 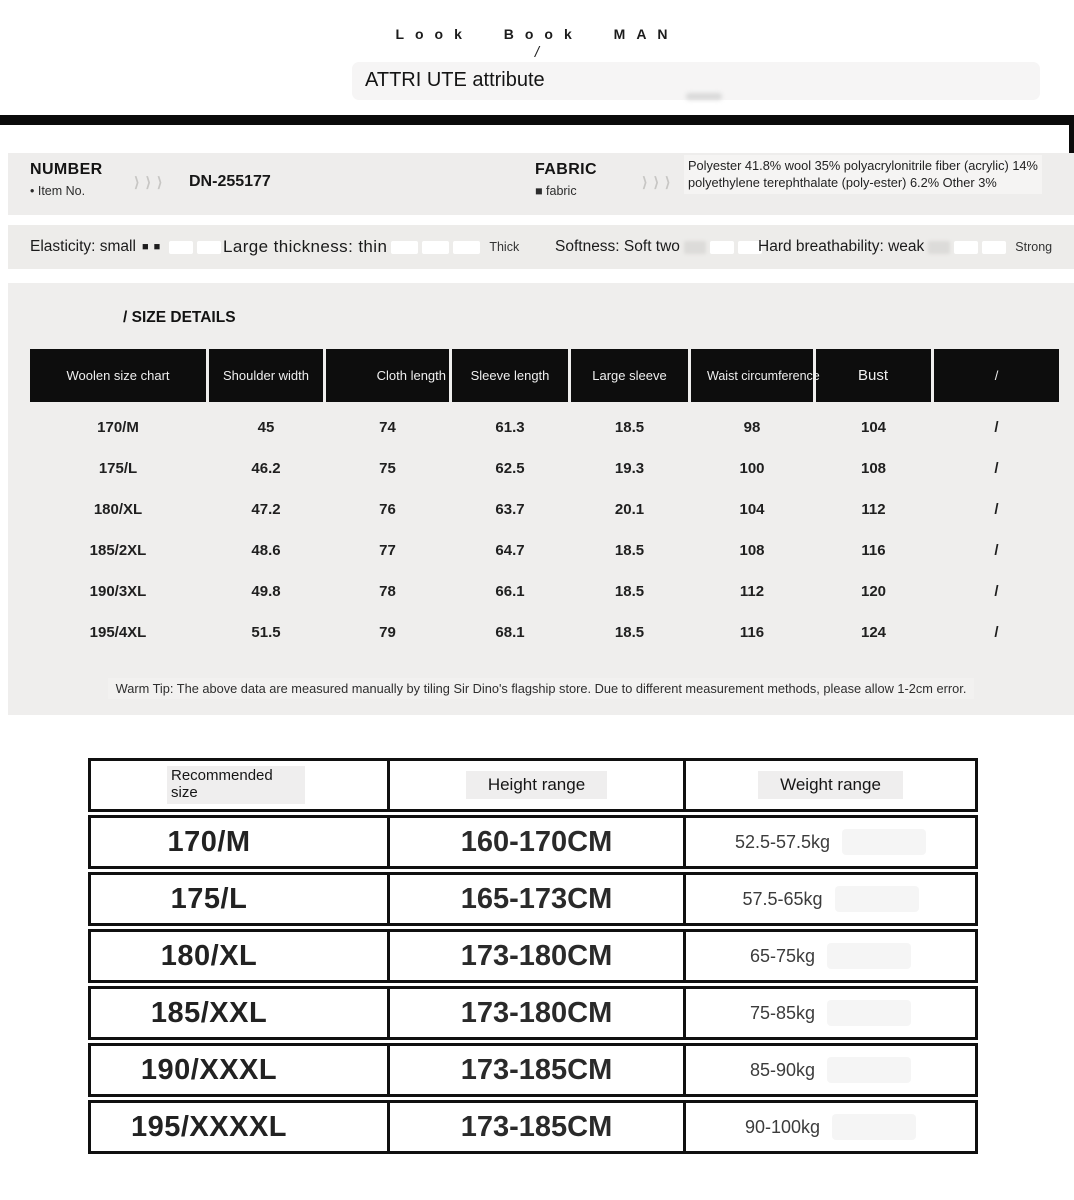 I want to click on rec-weight-value: 57.5-65kg, so click(x=782, y=898).